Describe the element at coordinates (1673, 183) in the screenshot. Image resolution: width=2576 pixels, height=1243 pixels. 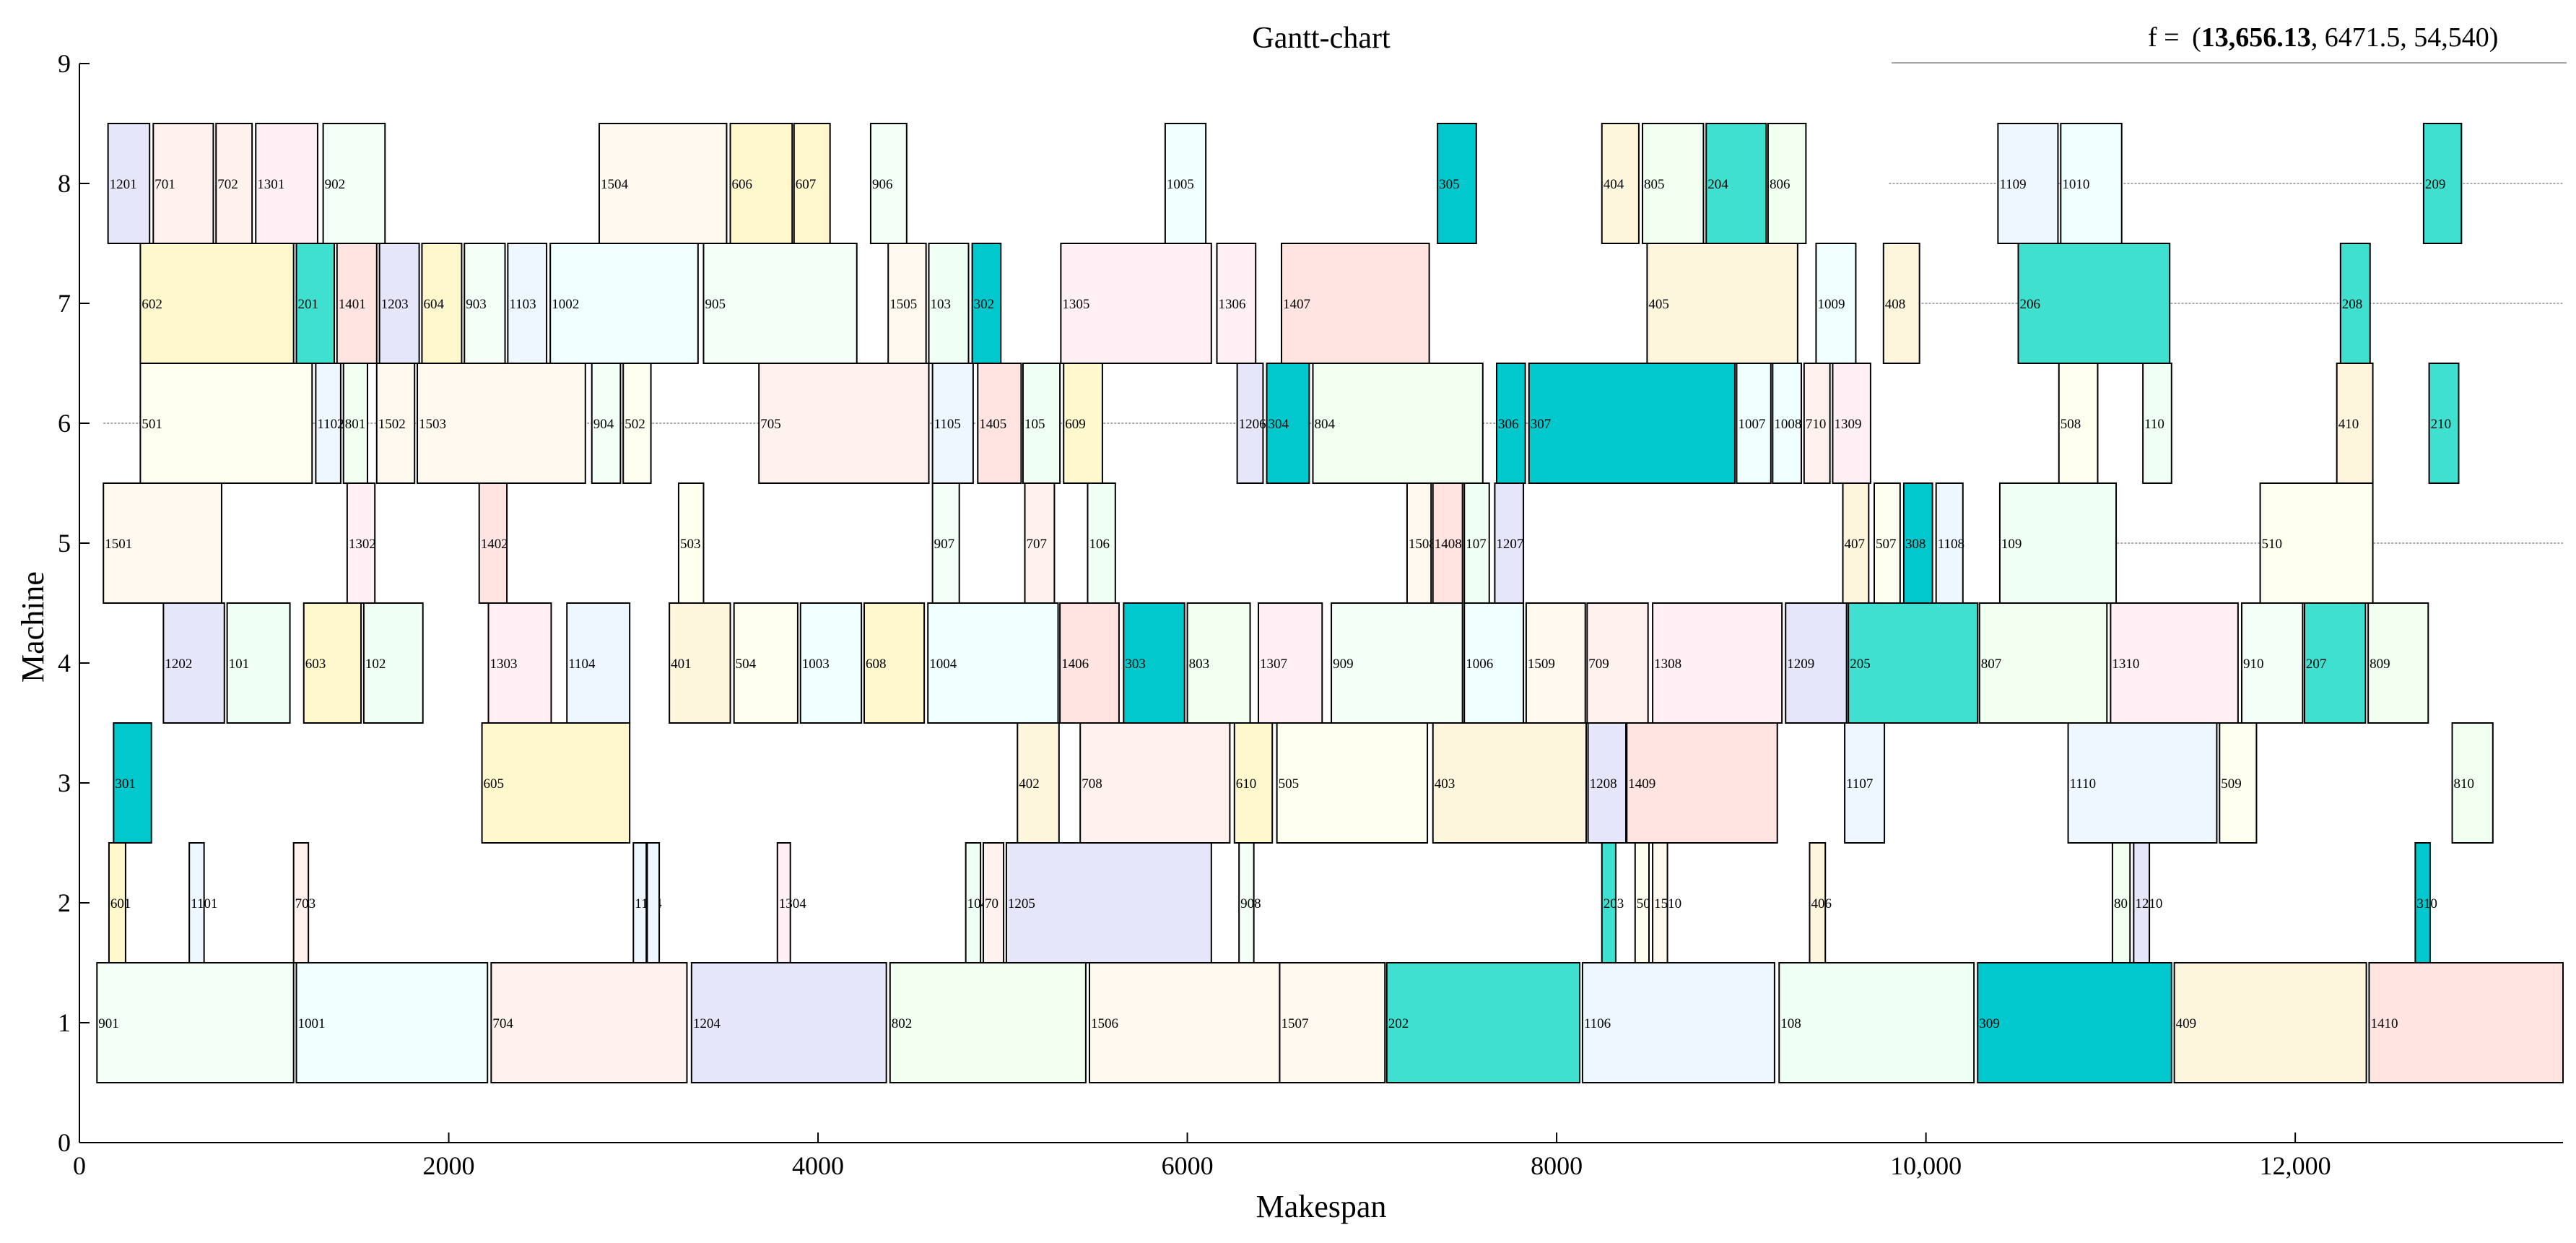
I see `operation-805: 805` at that location.